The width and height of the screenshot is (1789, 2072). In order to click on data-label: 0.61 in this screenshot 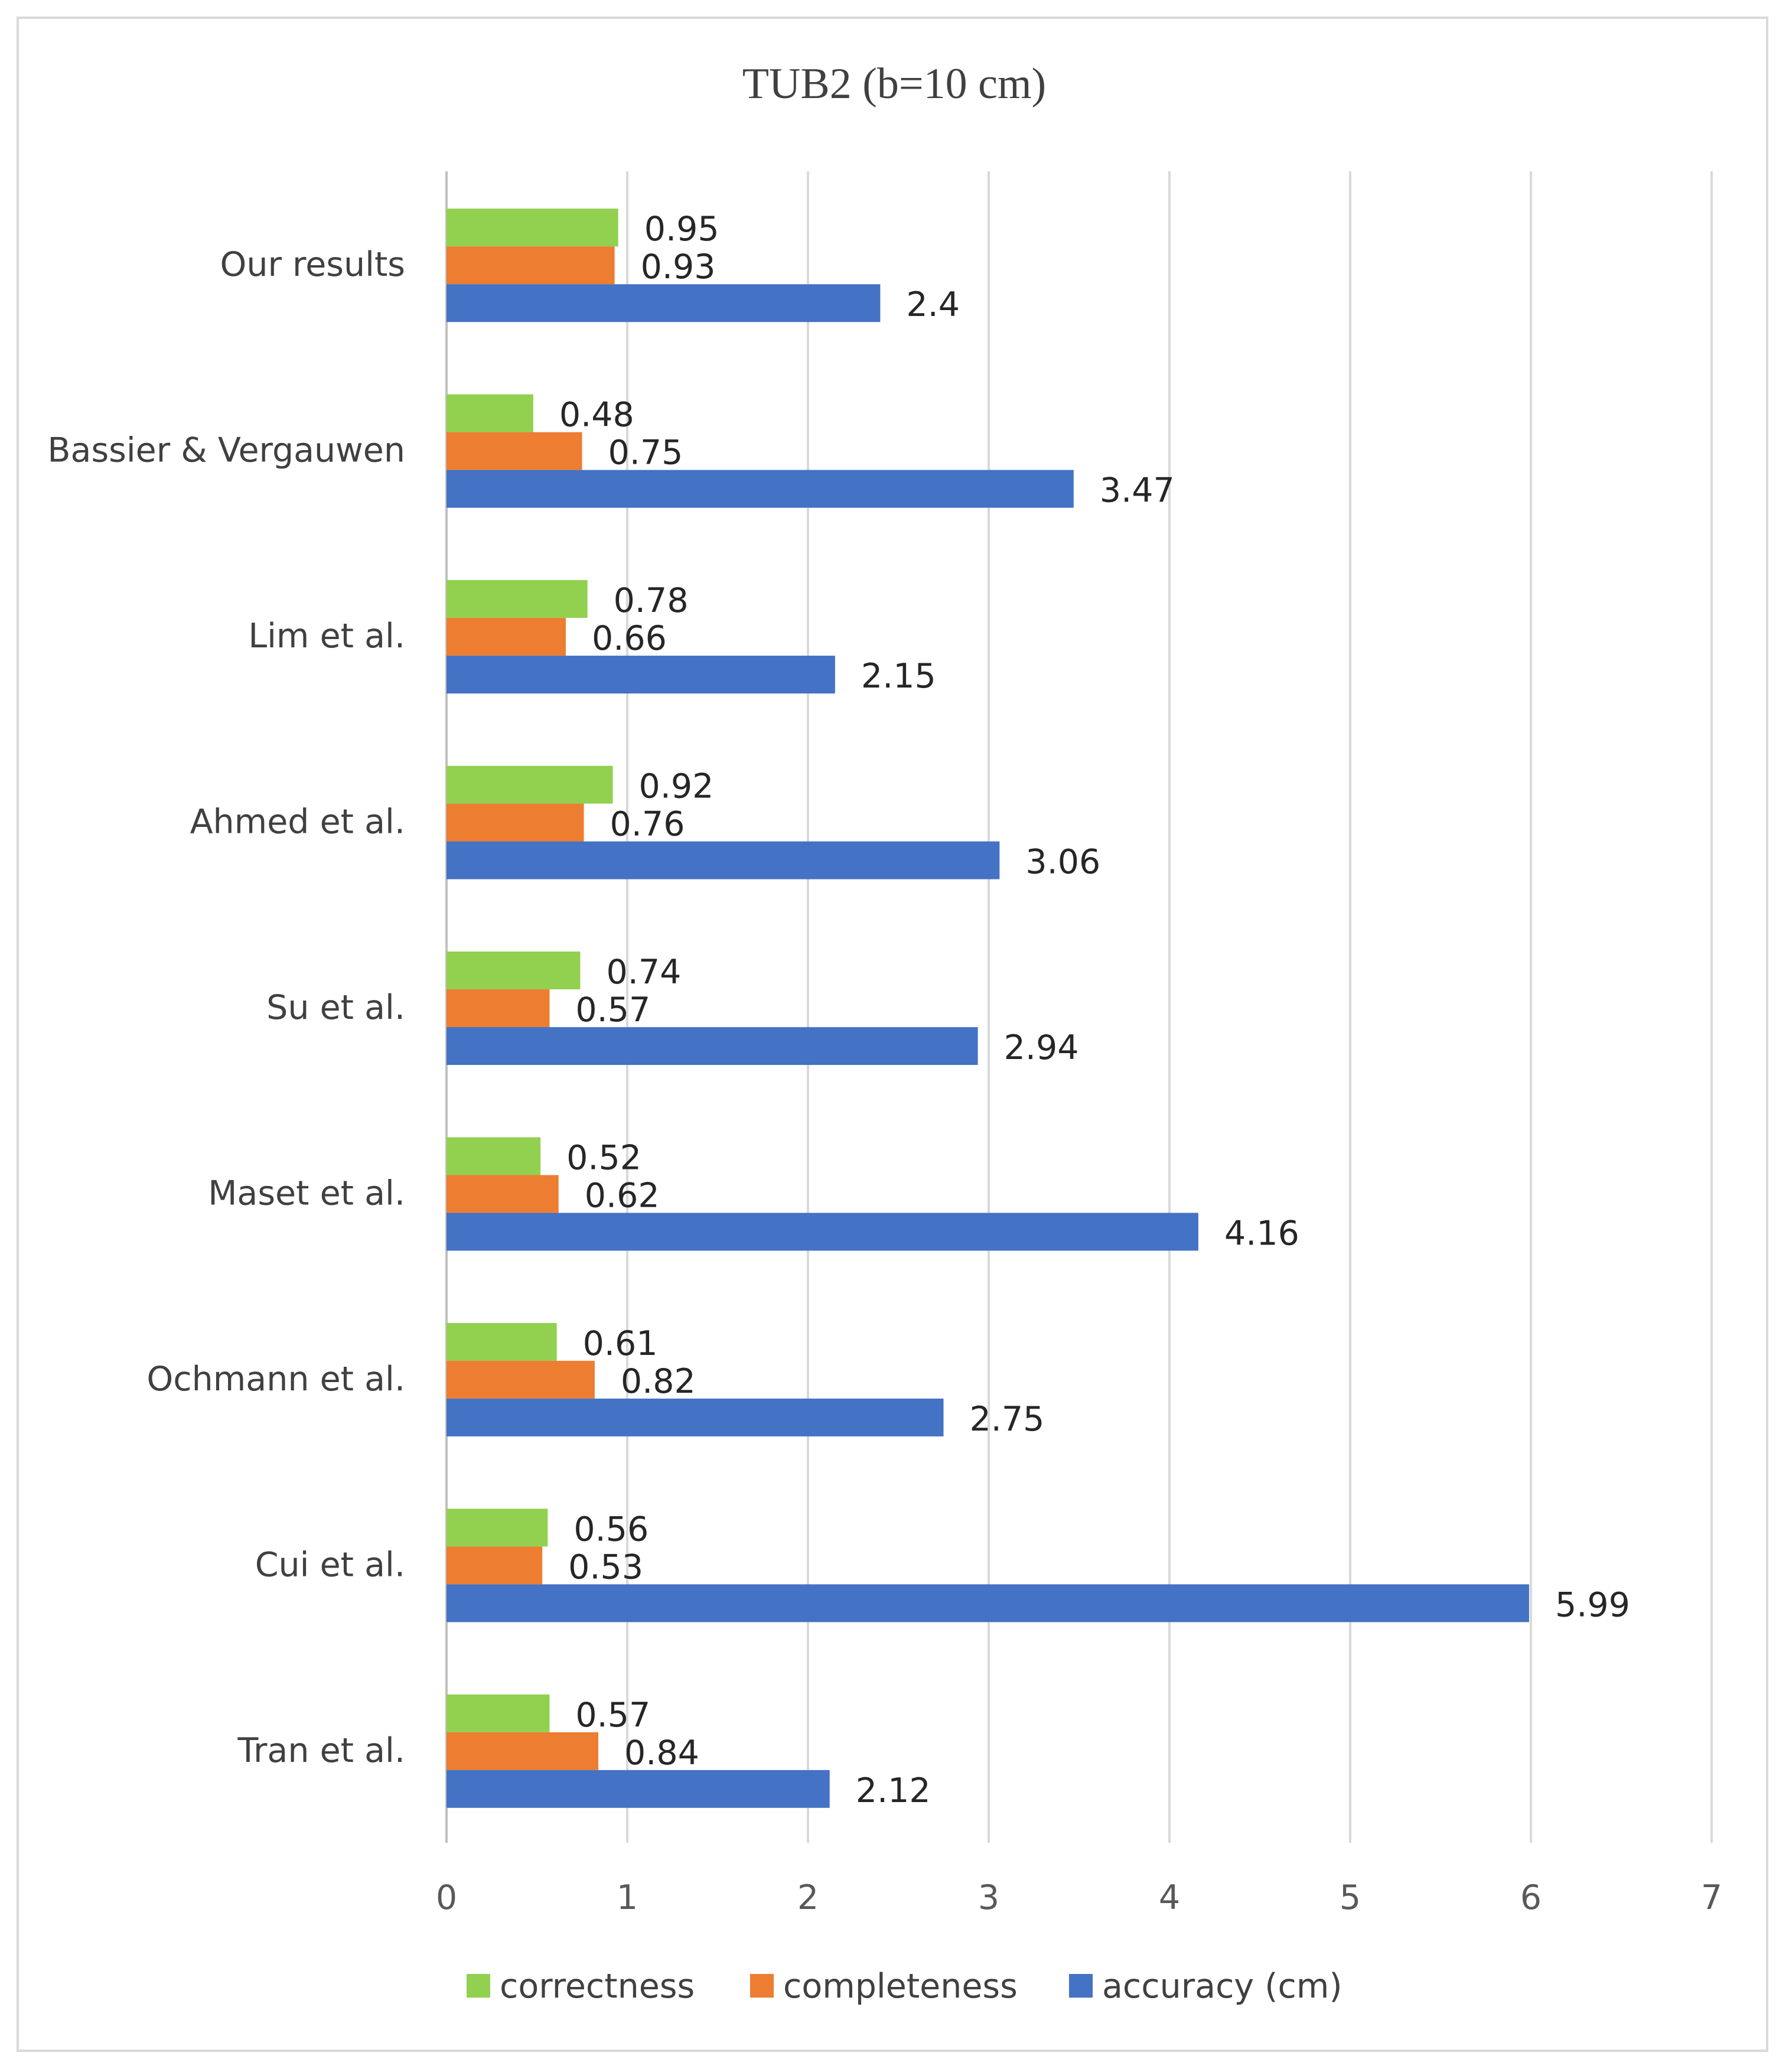, I will do `click(620, 1343)`.